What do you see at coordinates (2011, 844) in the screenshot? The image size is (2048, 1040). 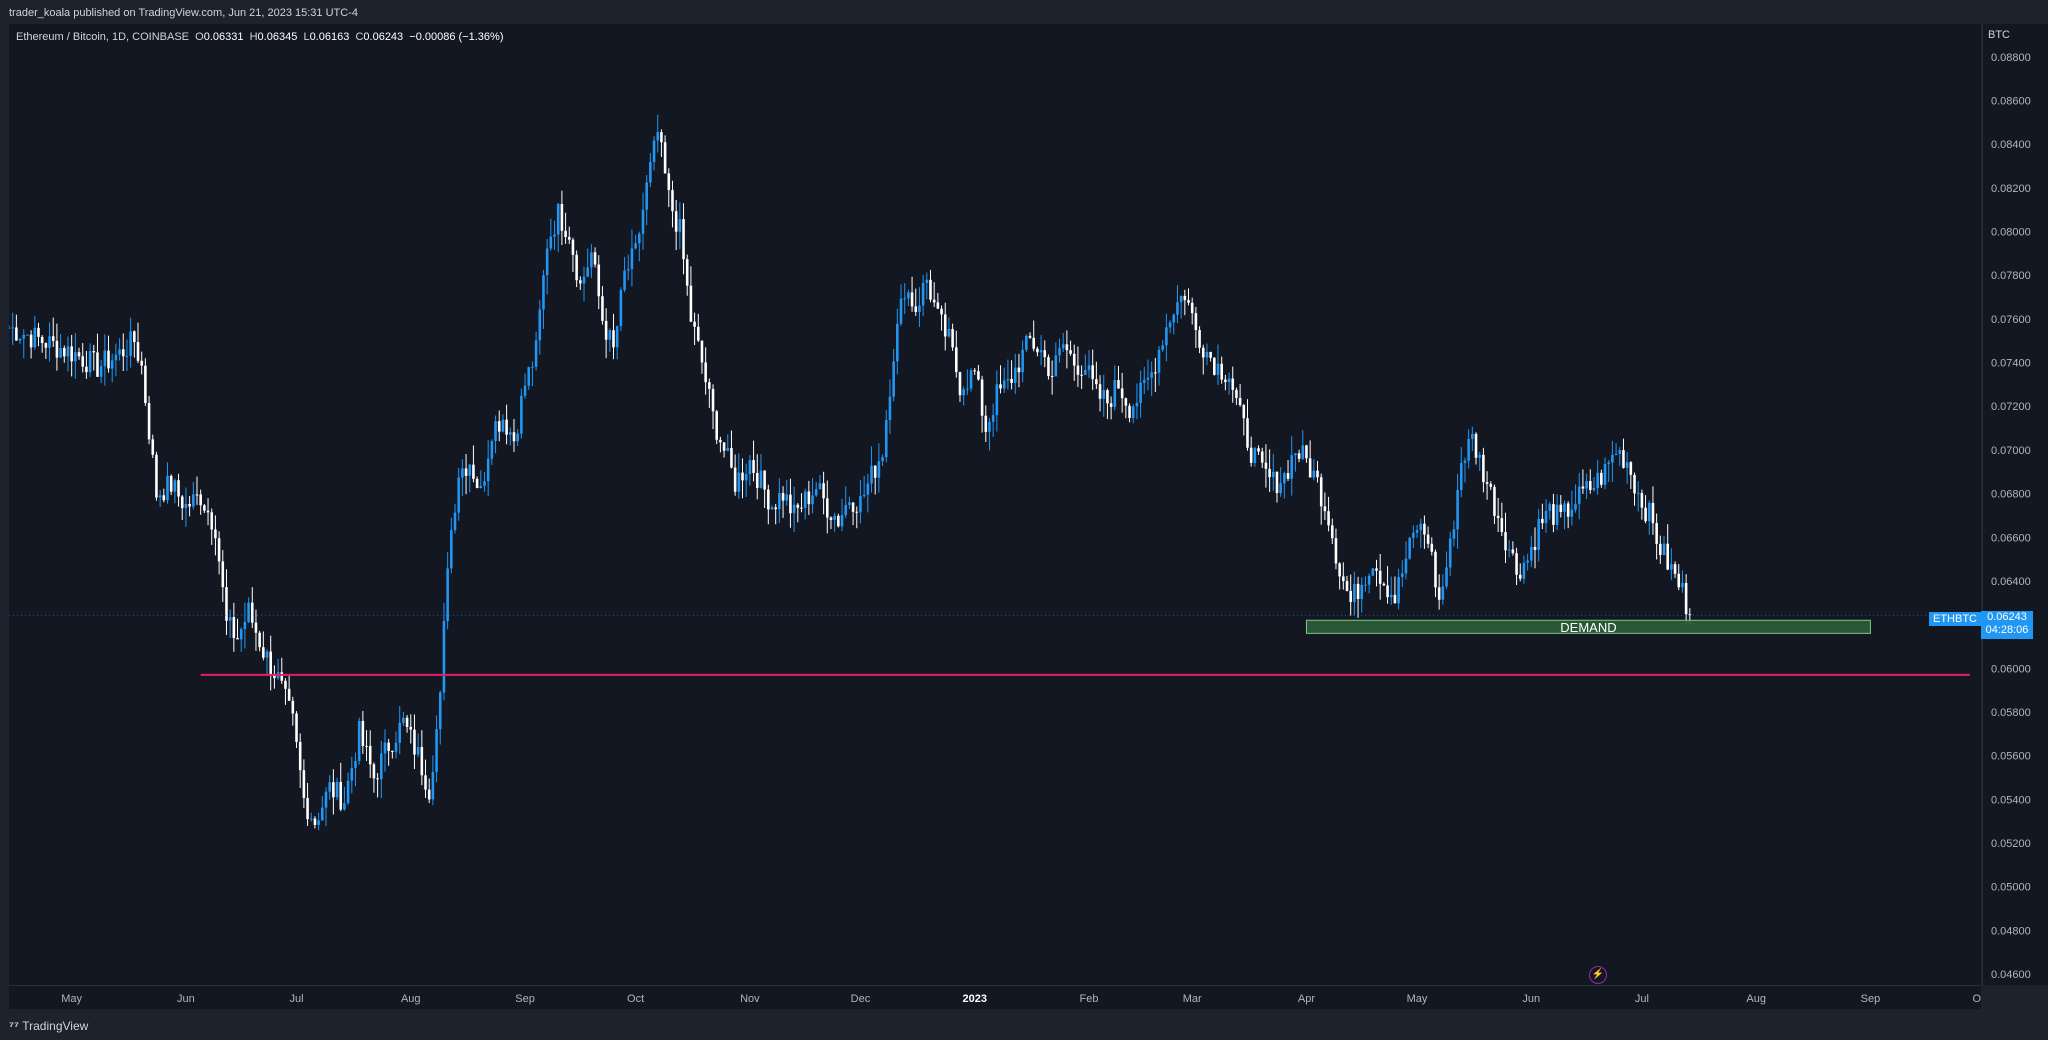 I see `price-tick-label: 0.05200` at bounding box center [2011, 844].